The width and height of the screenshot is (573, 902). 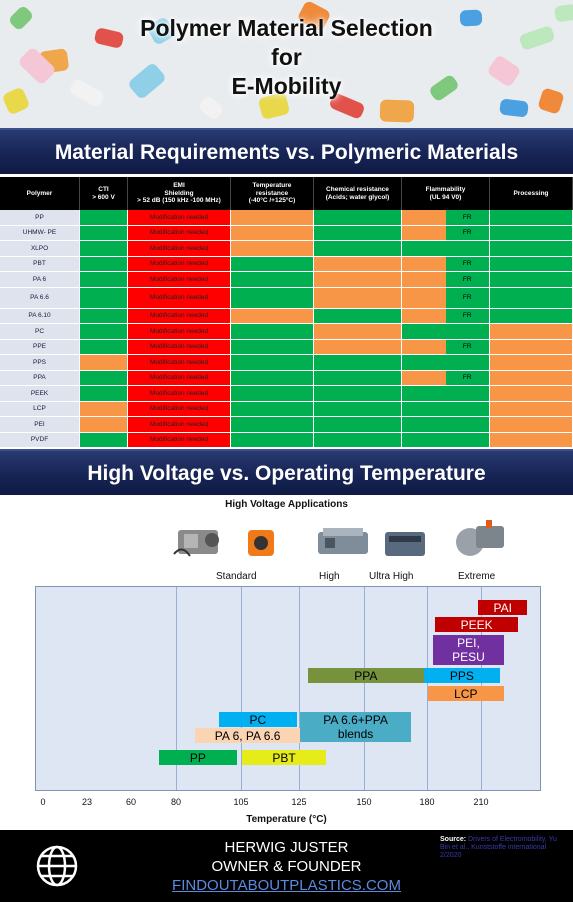 I want to click on matrix-column-header: Polymer, so click(x=40, y=193).